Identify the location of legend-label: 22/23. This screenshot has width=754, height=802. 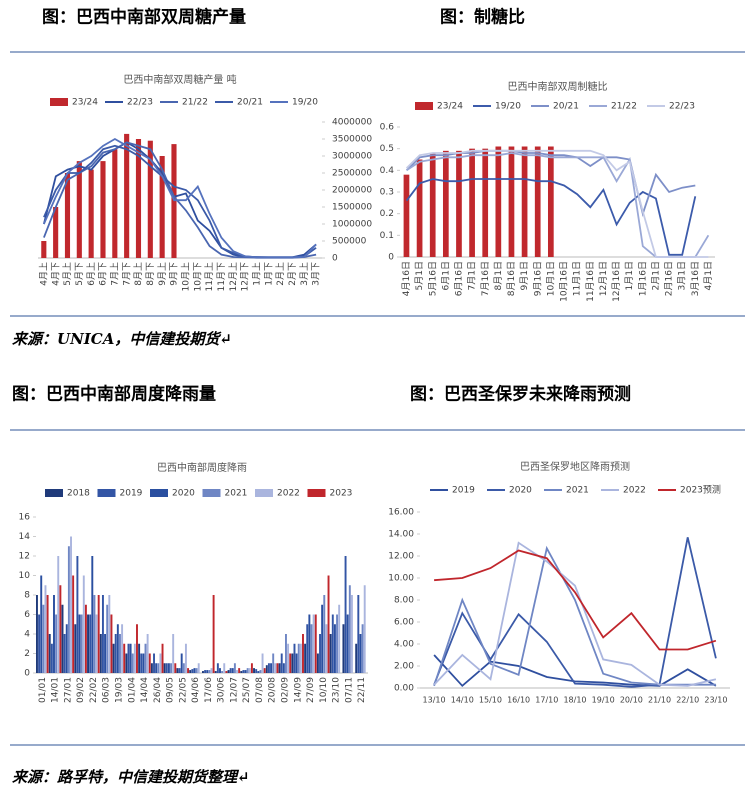
(140, 103).